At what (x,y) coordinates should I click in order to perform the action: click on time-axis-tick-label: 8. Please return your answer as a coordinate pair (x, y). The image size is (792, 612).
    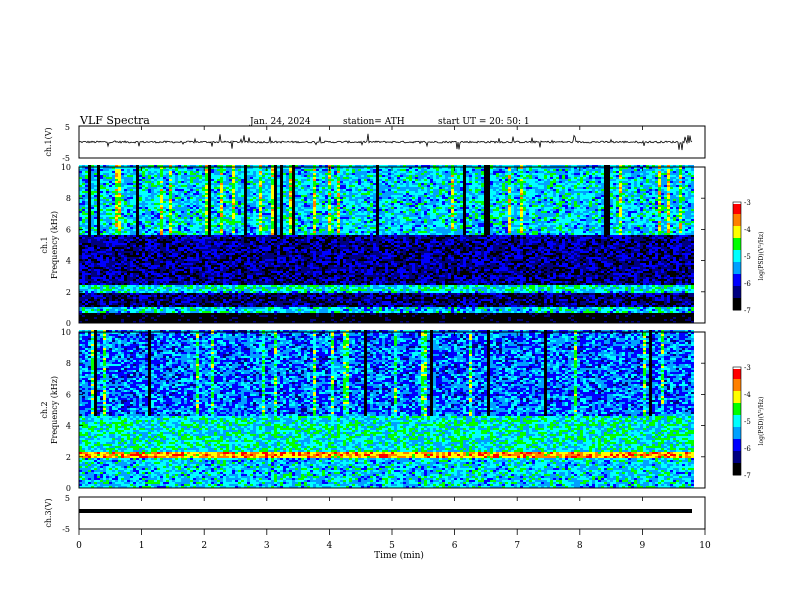
    Looking at the image, I should click on (580, 546).